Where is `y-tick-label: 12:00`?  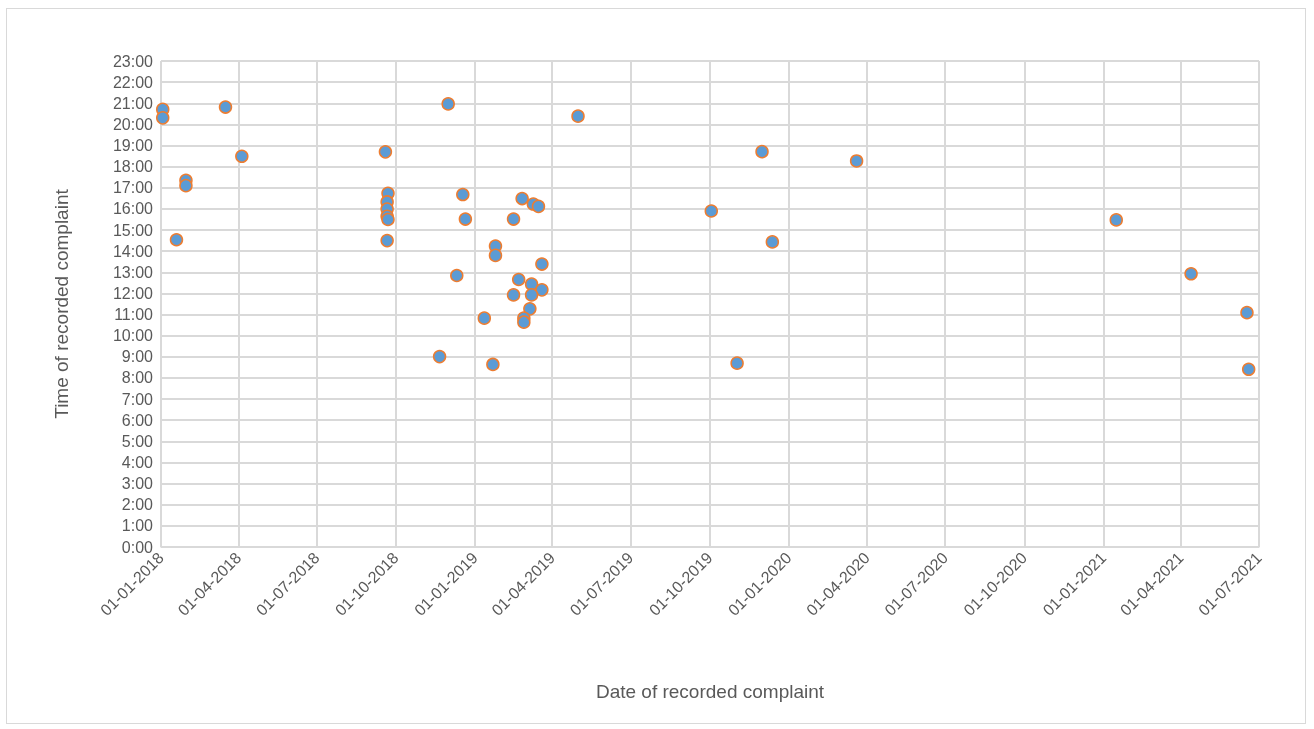 y-tick-label: 12:00 is located at coordinates (133, 293).